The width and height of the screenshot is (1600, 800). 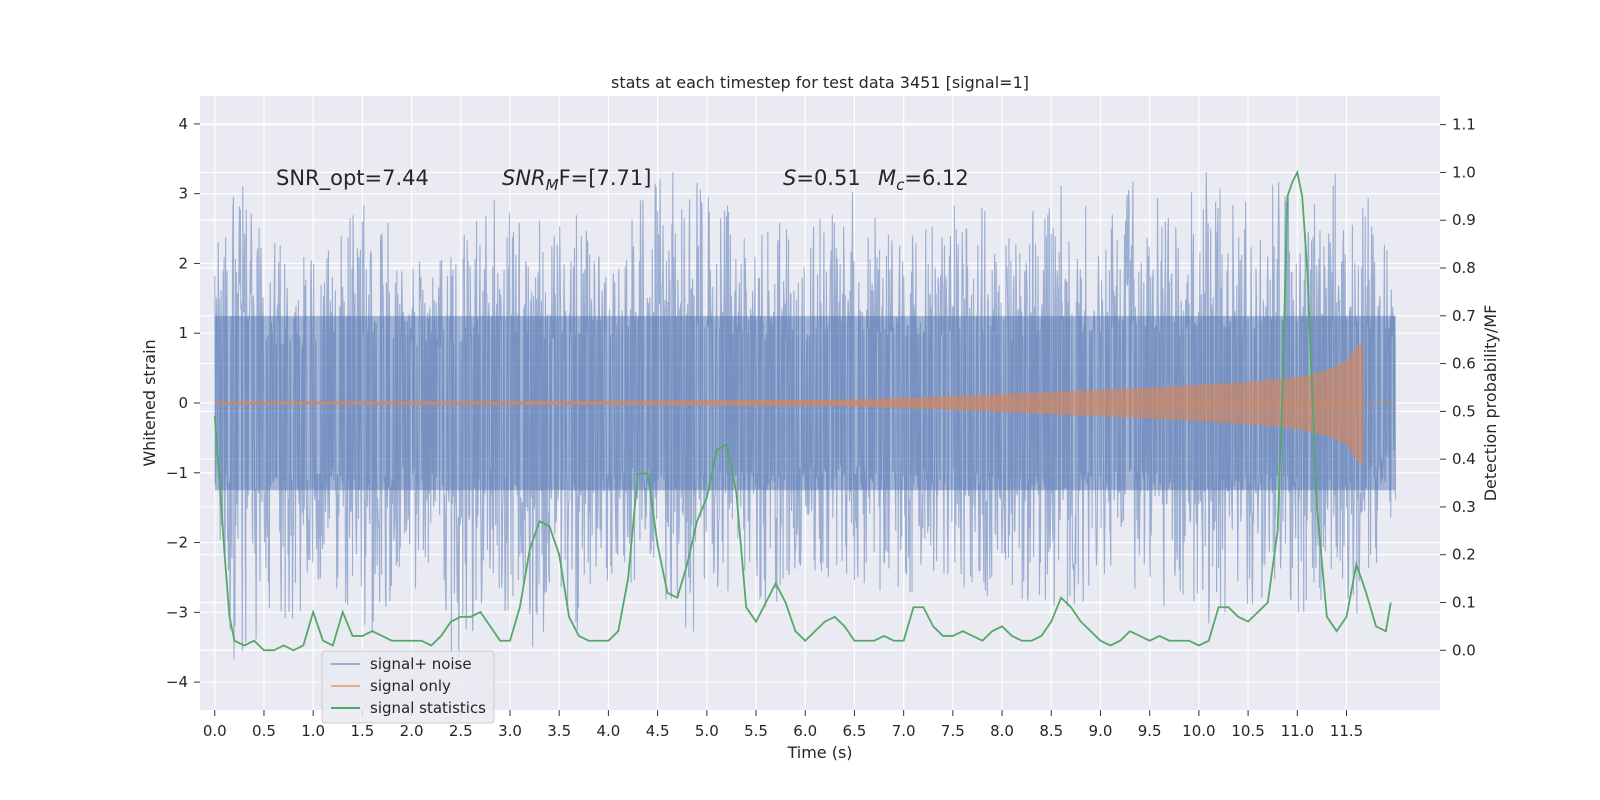 I want to click on x-tick-label: 11.5, so click(x=1346, y=731).